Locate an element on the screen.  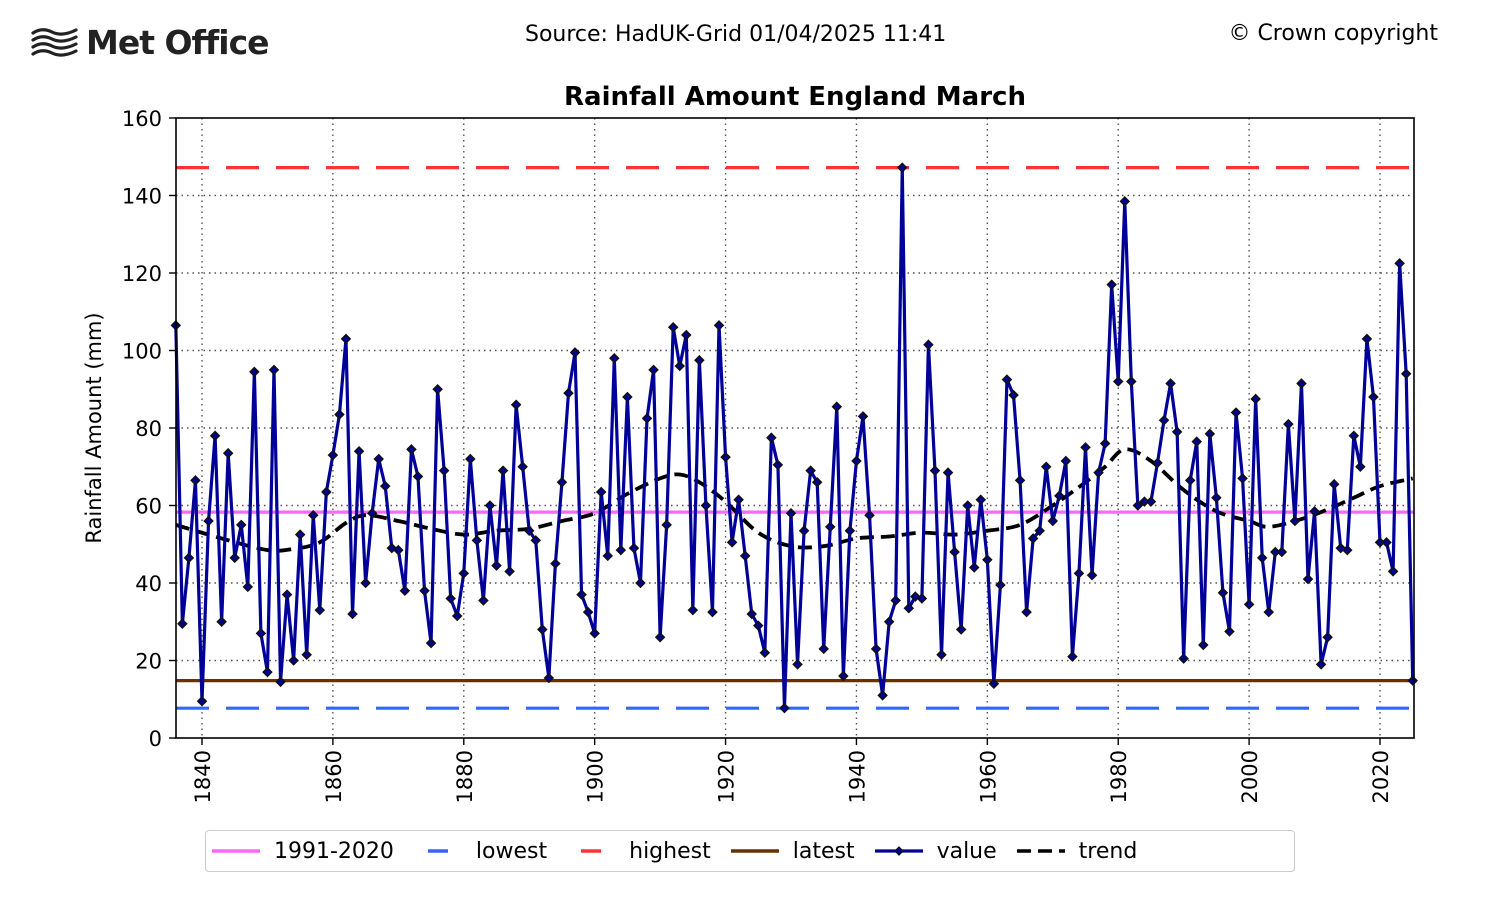
y-tick-label: 120 is located at coordinates (142, 274).